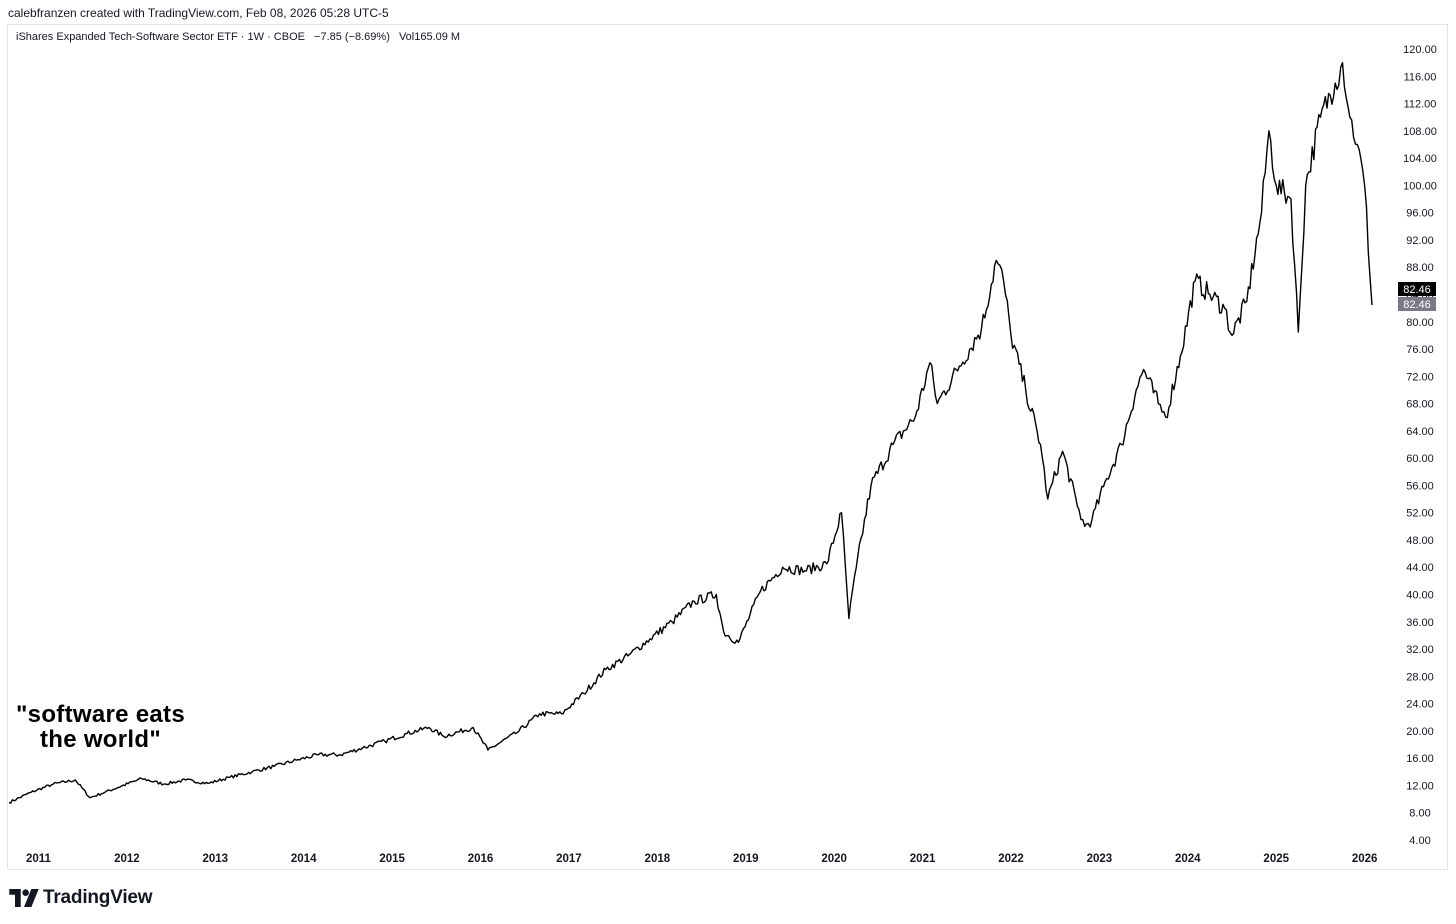 The image size is (1456, 924). Describe the element at coordinates (127, 859) in the screenshot. I see `x-tick-label: 2012` at that location.